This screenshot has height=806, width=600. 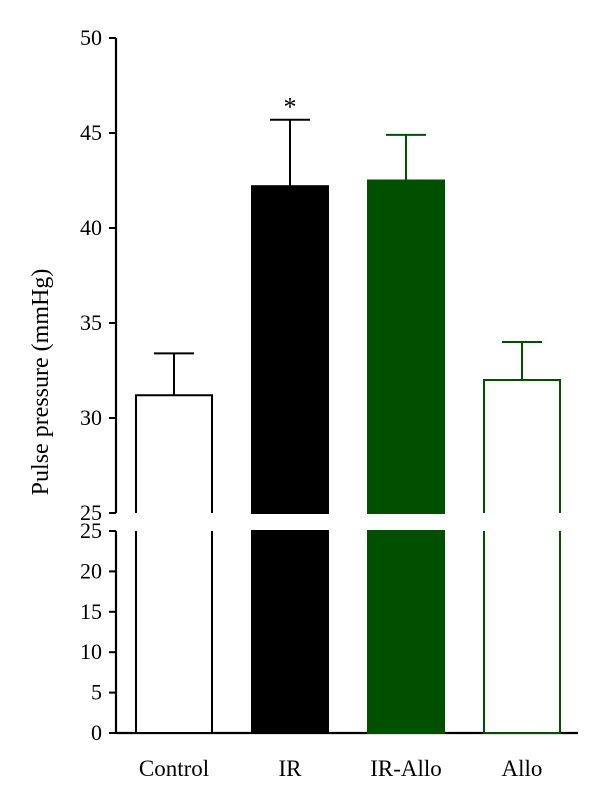 What do you see at coordinates (91, 227) in the screenshot?
I see `y-tick-label: 40` at bounding box center [91, 227].